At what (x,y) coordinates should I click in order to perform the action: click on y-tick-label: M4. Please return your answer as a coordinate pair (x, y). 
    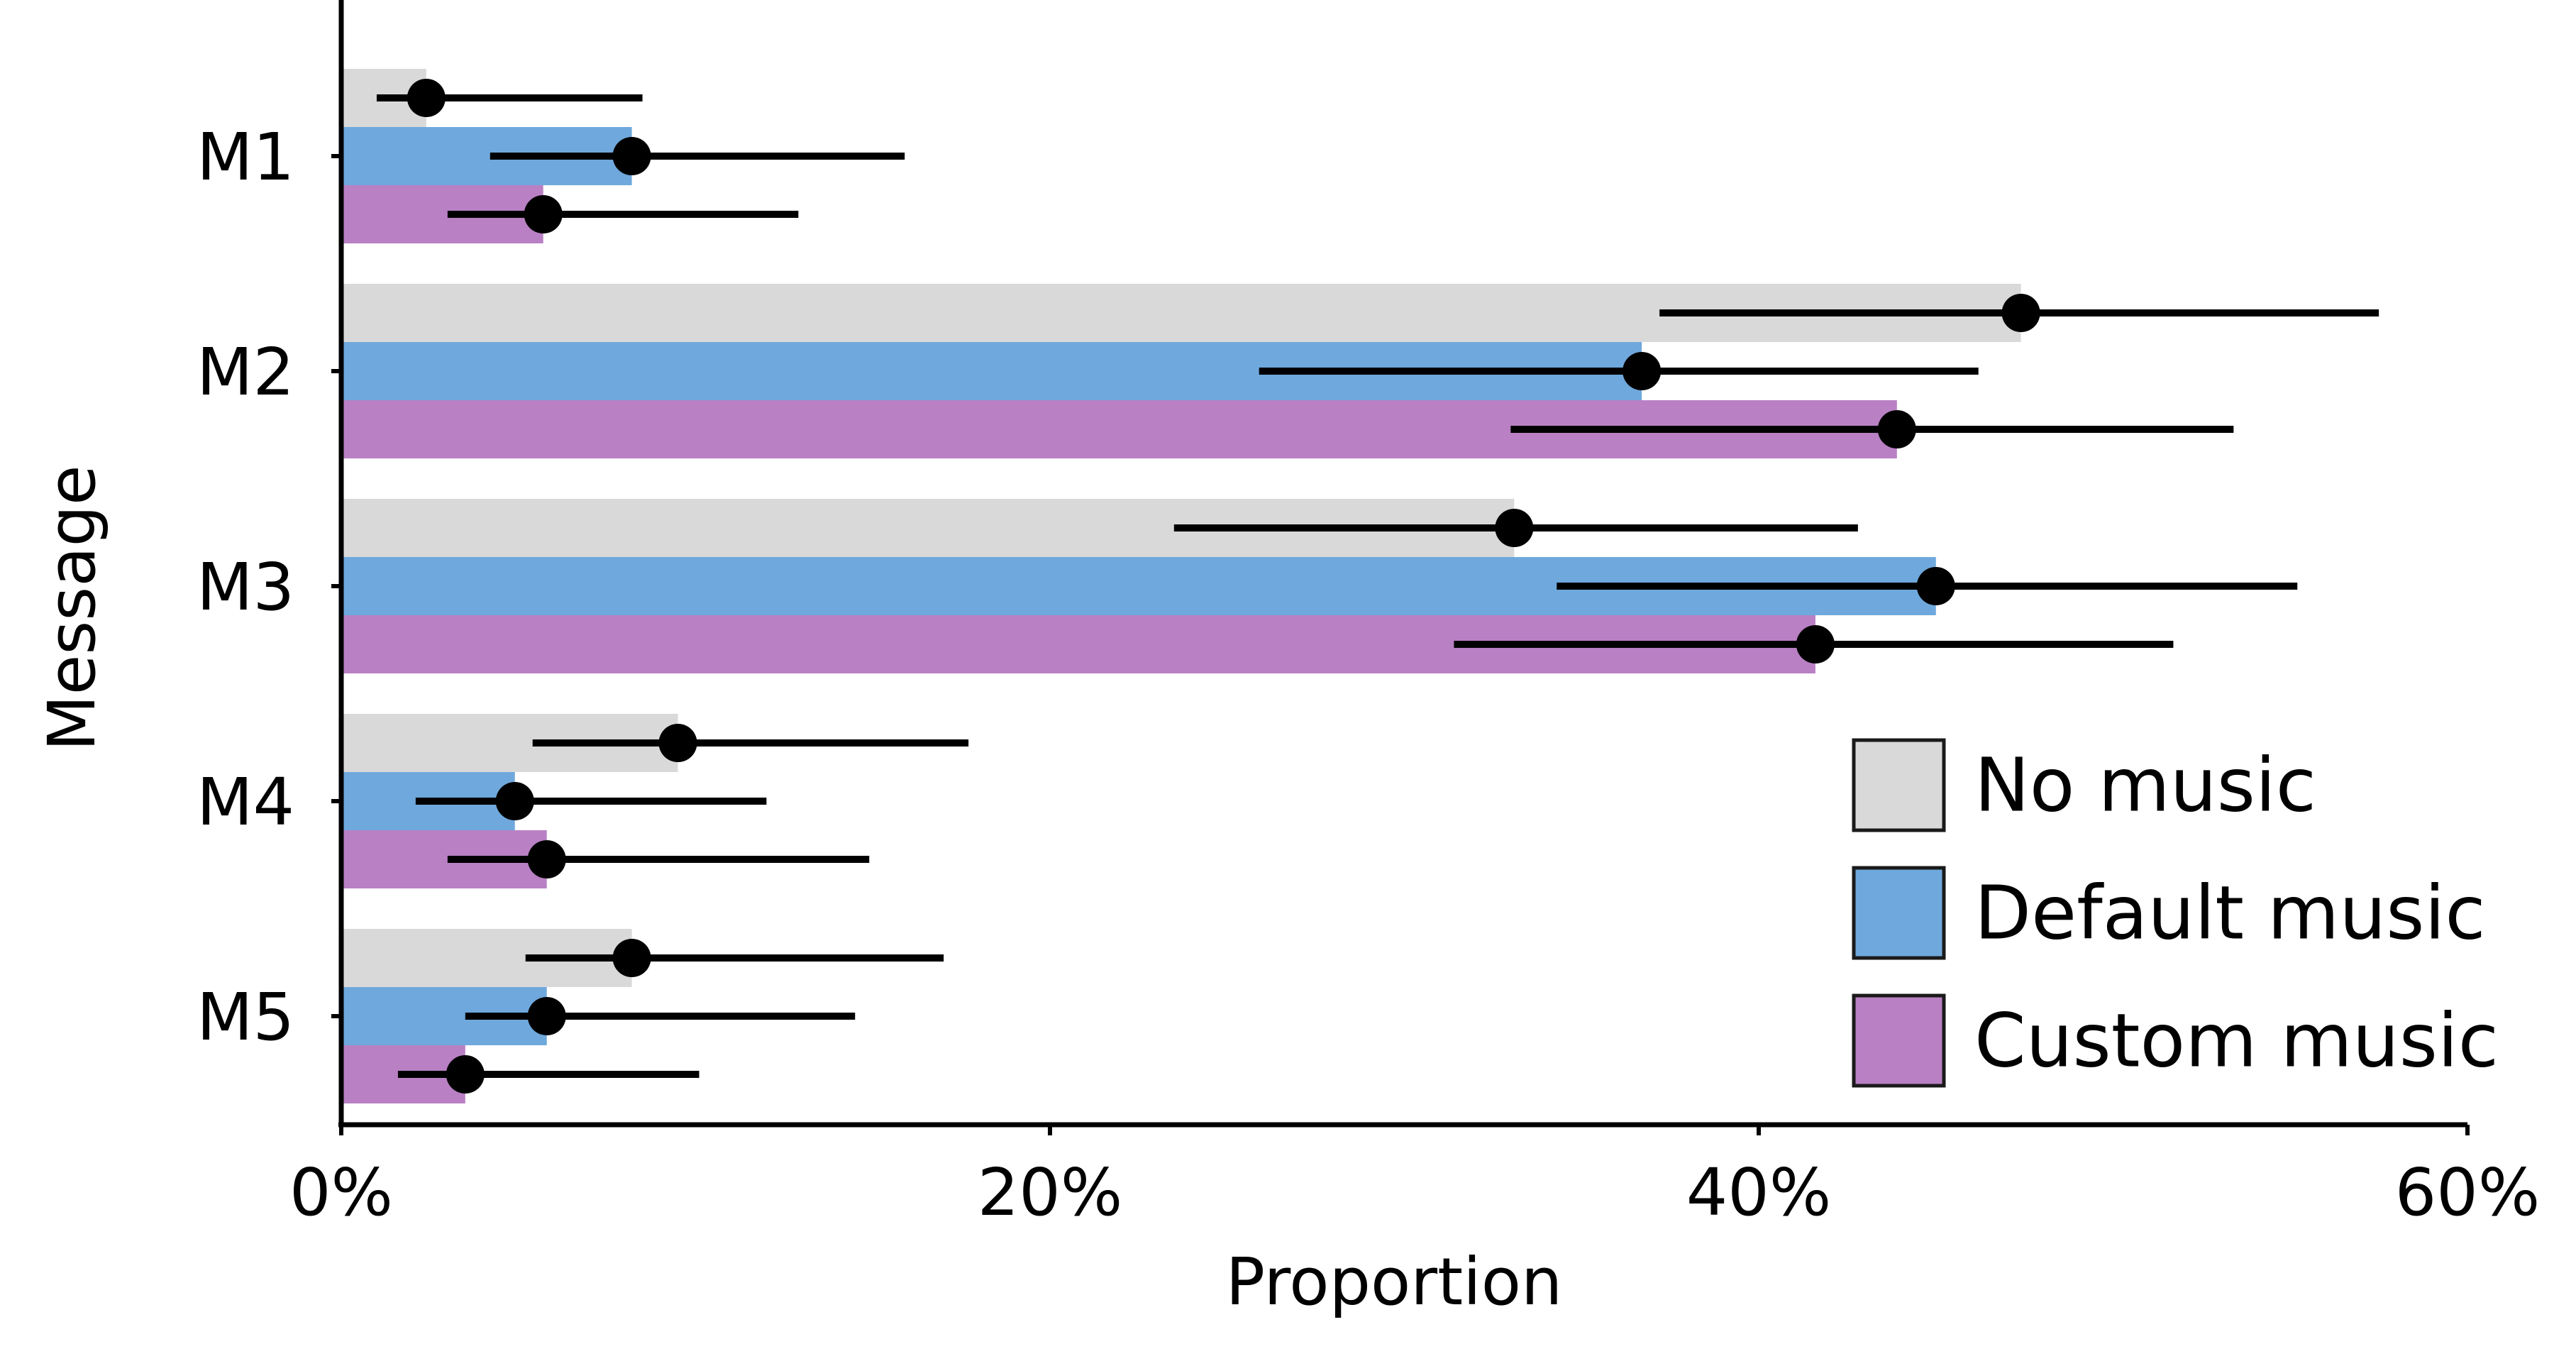
    Looking at the image, I should click on (245, 802).